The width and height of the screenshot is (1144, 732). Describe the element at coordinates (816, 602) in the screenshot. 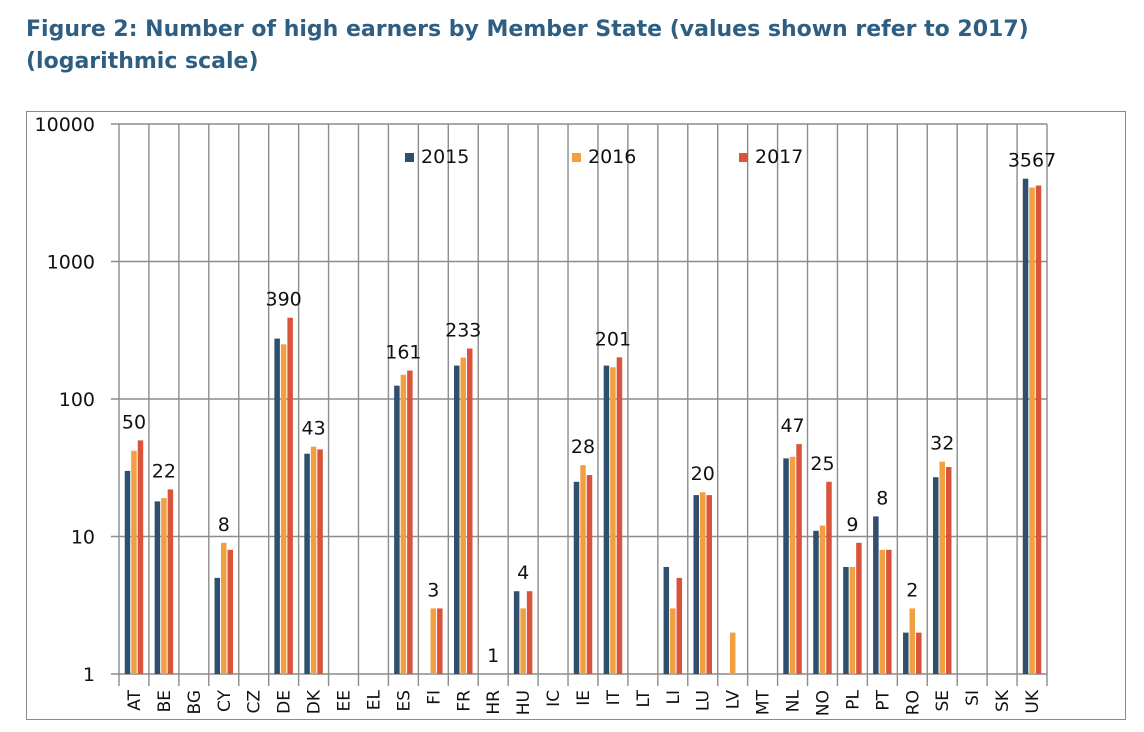

I see `bar-2015-NO` at that location.